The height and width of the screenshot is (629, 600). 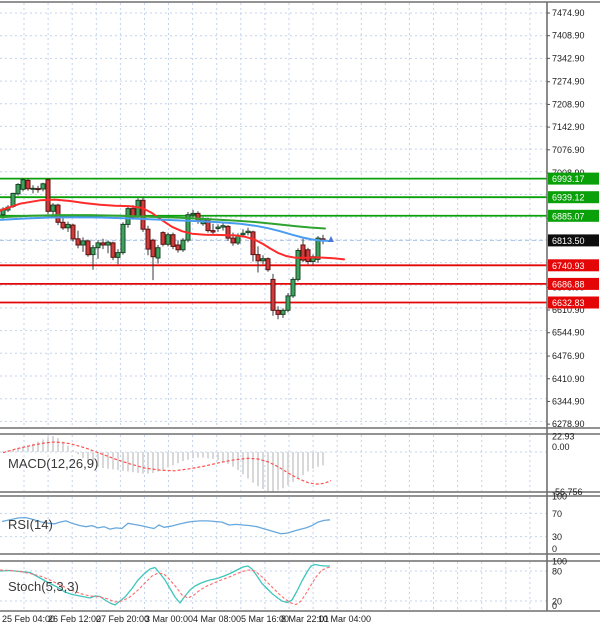 What do you see at coordinates (557, 537) in the screenshot?
I see `rsi-axis-label: 30` at bounding box center [557, 537].